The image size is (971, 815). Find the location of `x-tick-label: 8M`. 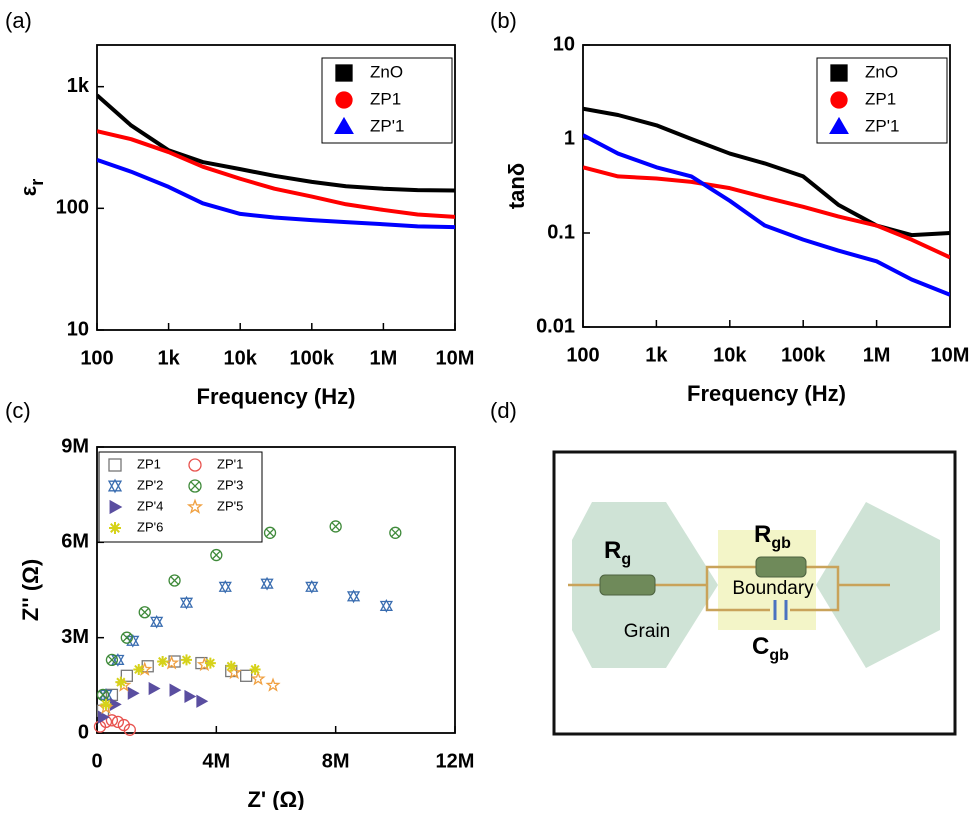

x-tick-label: 8M is located at coordinates (336, 761).